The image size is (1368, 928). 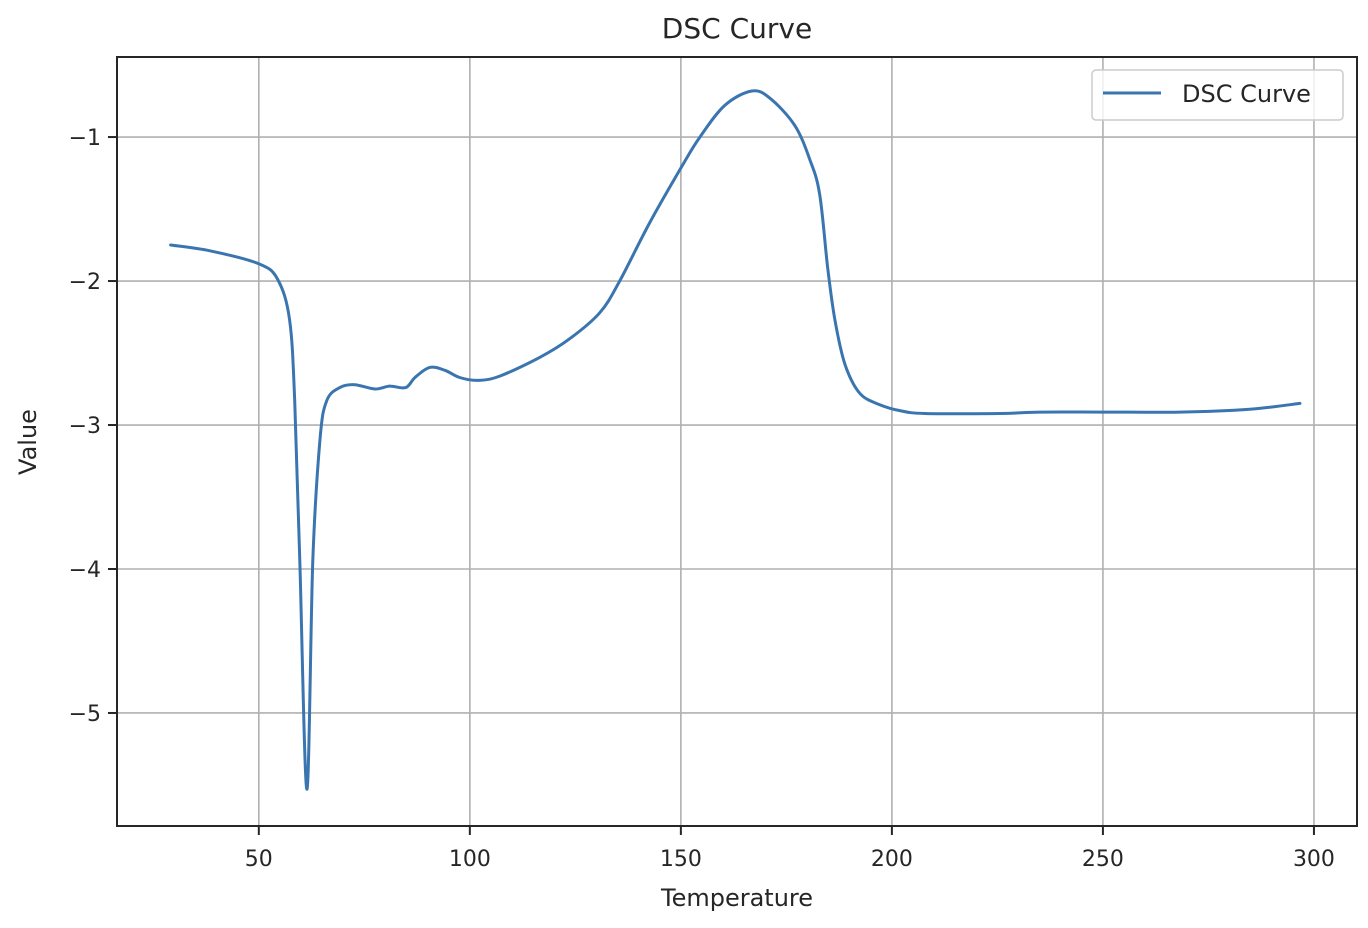 I want to click on x-tick-label: 300, so click(x=1314, y=859).